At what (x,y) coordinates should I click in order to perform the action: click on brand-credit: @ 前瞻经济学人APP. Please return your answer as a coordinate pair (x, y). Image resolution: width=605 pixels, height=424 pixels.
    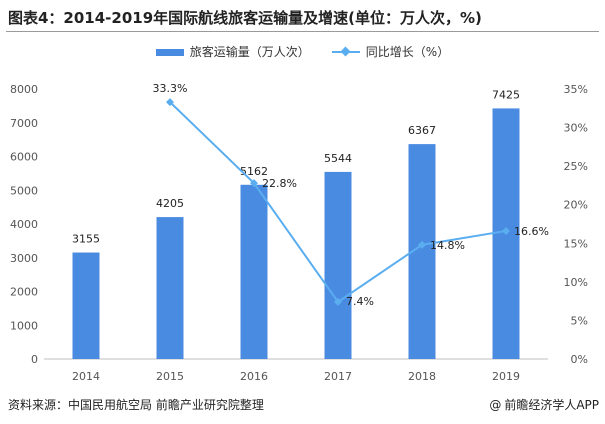
    Looking at the image, I should click on (544, 404).